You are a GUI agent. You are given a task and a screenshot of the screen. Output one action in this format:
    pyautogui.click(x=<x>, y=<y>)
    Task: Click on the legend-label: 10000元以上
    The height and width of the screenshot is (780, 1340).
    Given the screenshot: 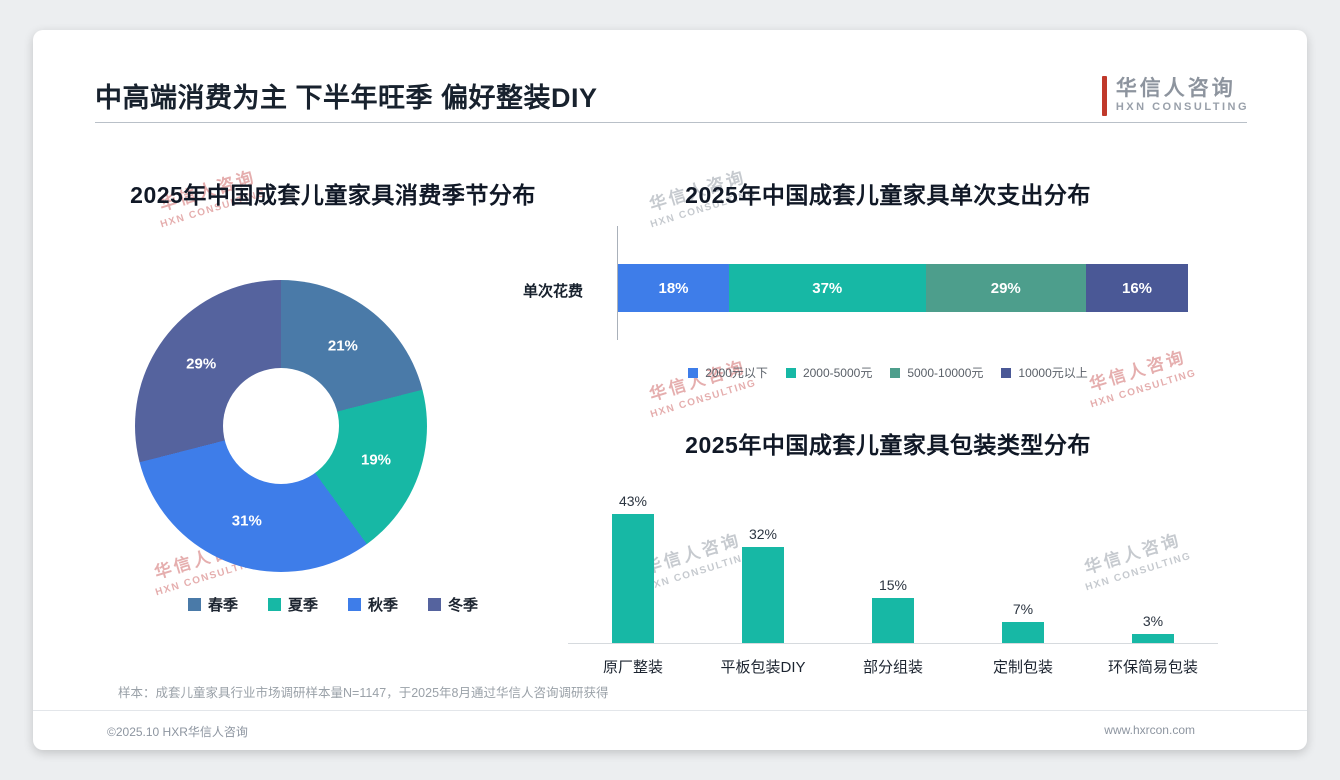 What is the action you would take?
    pyautogui.click(x=1053, y=373)
    